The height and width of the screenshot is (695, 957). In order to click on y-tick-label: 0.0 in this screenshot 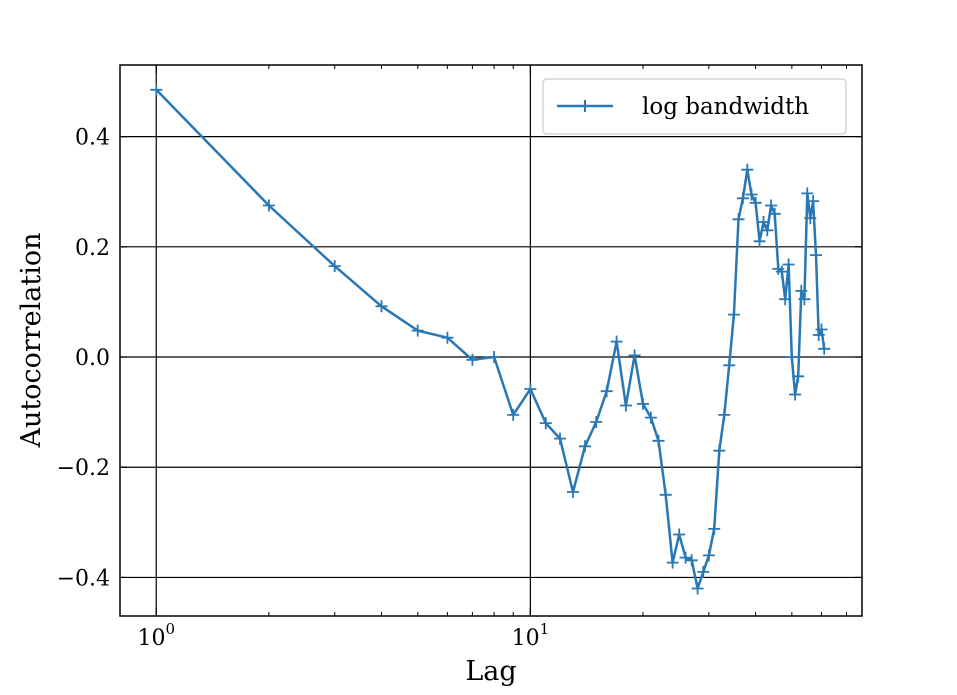, I will do `click(92, 358)`.